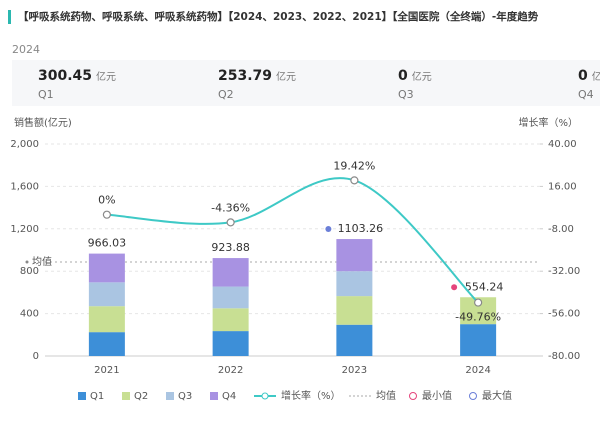 The image size is (600, 440). What do you see at coordinates (562, 186) in the screenshot?
I see `y2-tick-label: 16.00` at bounding box center [562, 186].